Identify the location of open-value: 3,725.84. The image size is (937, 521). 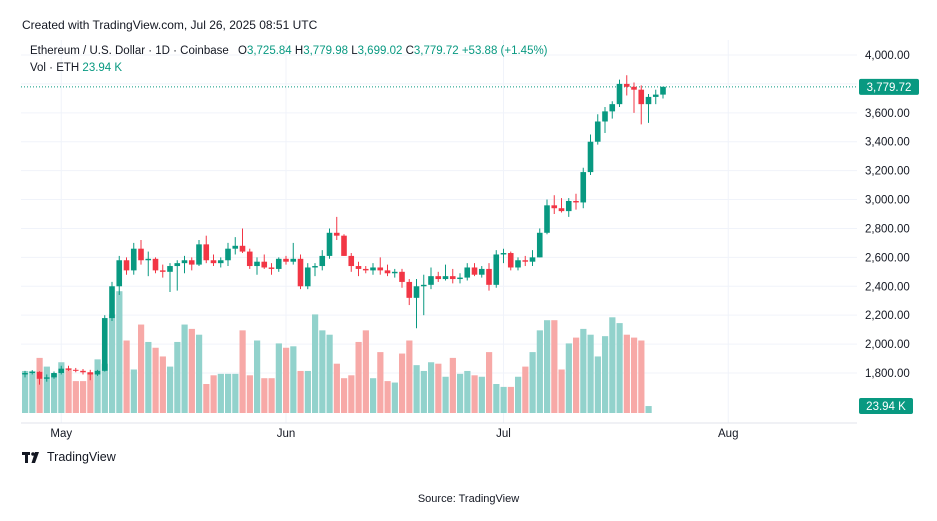
(269, 51).